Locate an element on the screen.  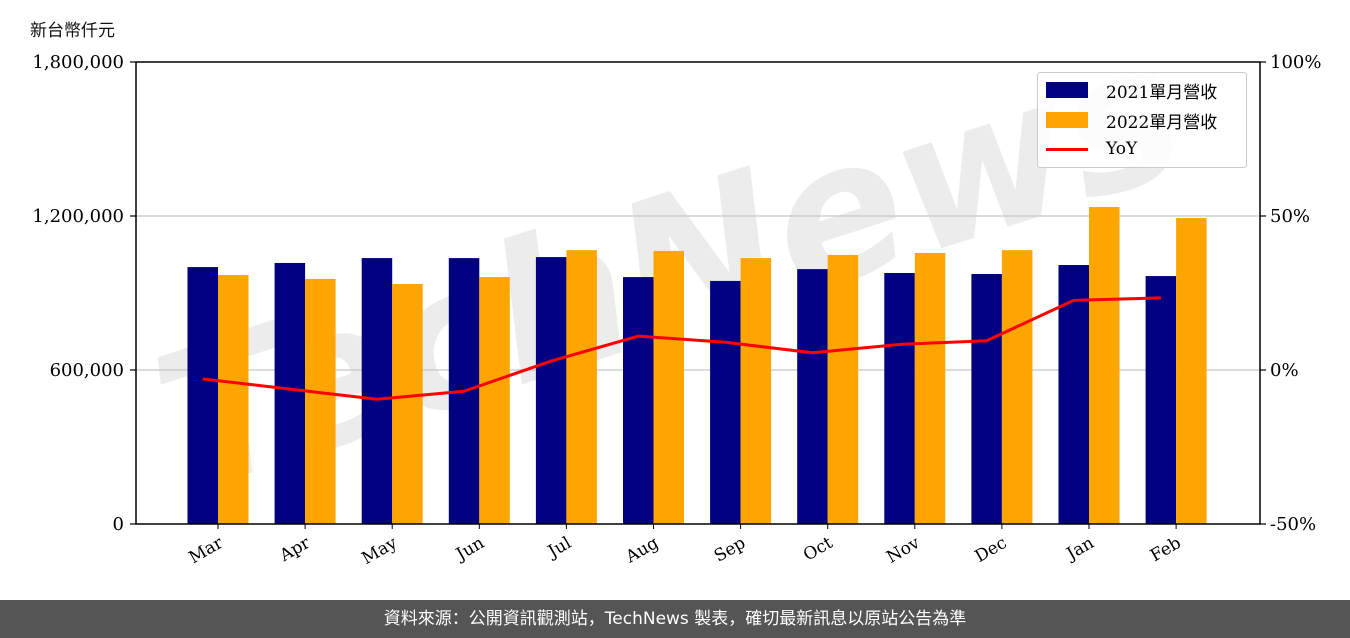
y-tick-label: 0 is located at coordinates (118, 524).